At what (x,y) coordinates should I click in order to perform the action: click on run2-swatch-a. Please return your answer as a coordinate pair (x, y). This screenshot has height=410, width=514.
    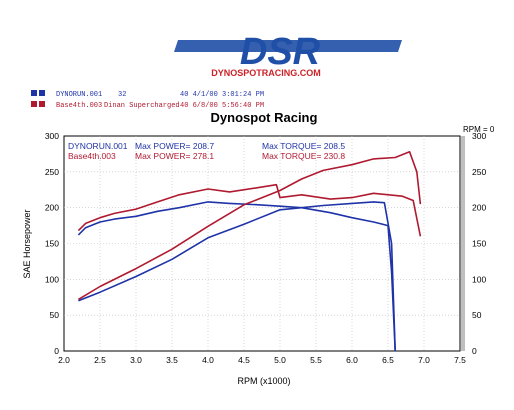
    Looking at the image, I should click on (34, 104).